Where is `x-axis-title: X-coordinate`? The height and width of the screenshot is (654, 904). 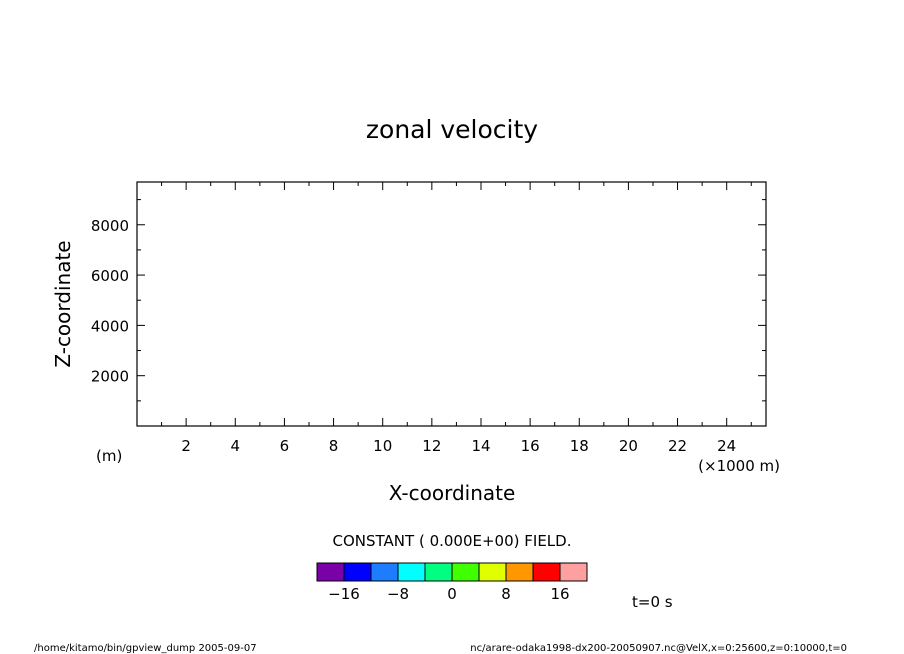 x-axis-title: X-coordinate is located at coordinates (452, 493).